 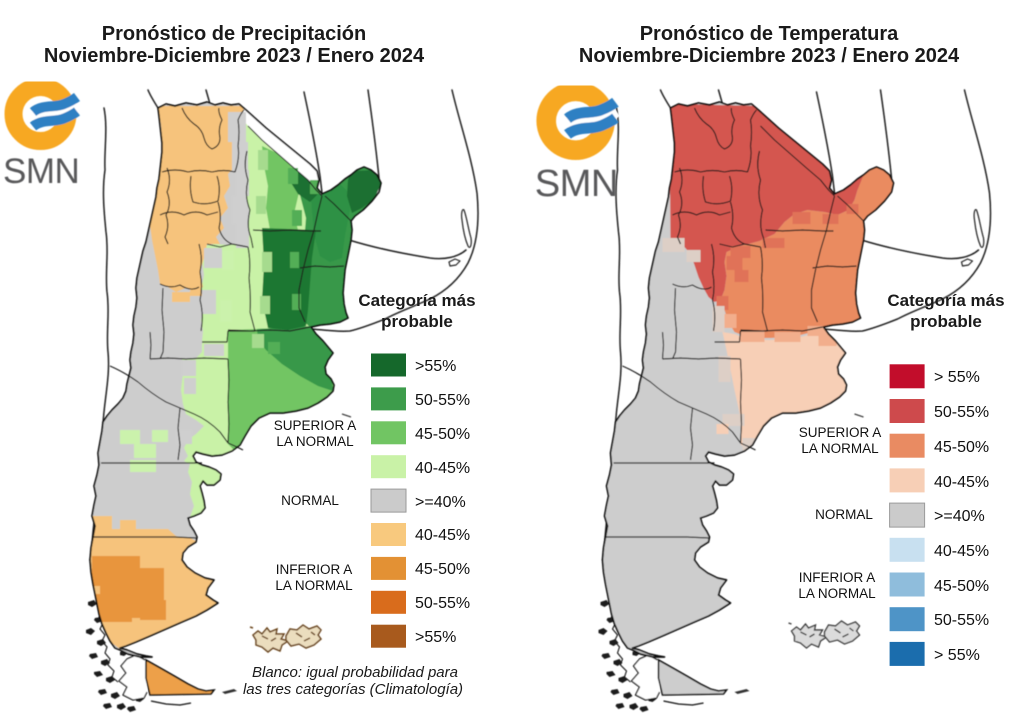 What do you see at coordinates (769, 34) in the screenshot?
I see `svg-text: Pronóstico de Temperatura` at bounding box center [769, 34].